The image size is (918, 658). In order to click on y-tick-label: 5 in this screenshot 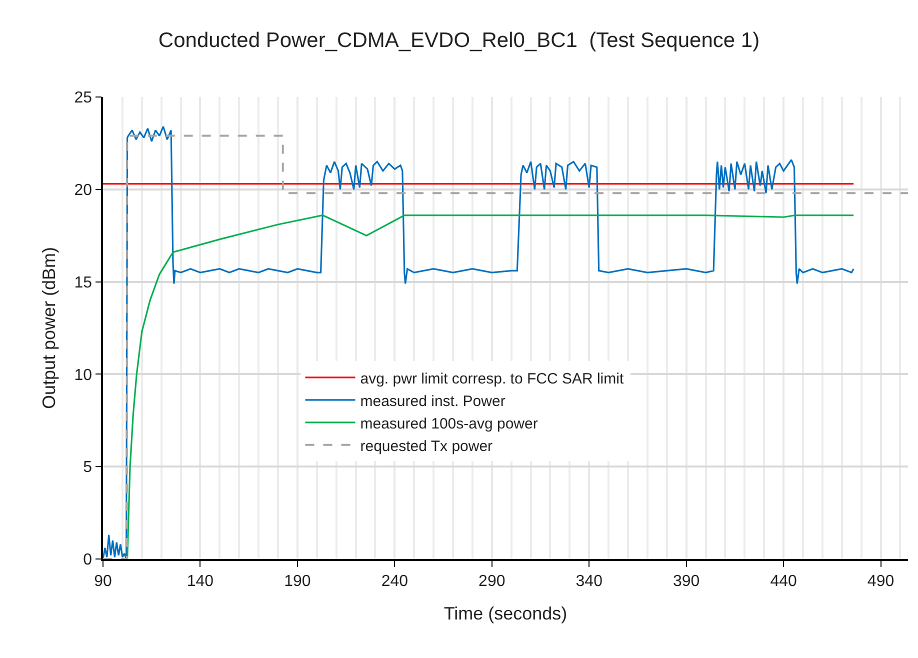, I will do `click(87, 467)`.